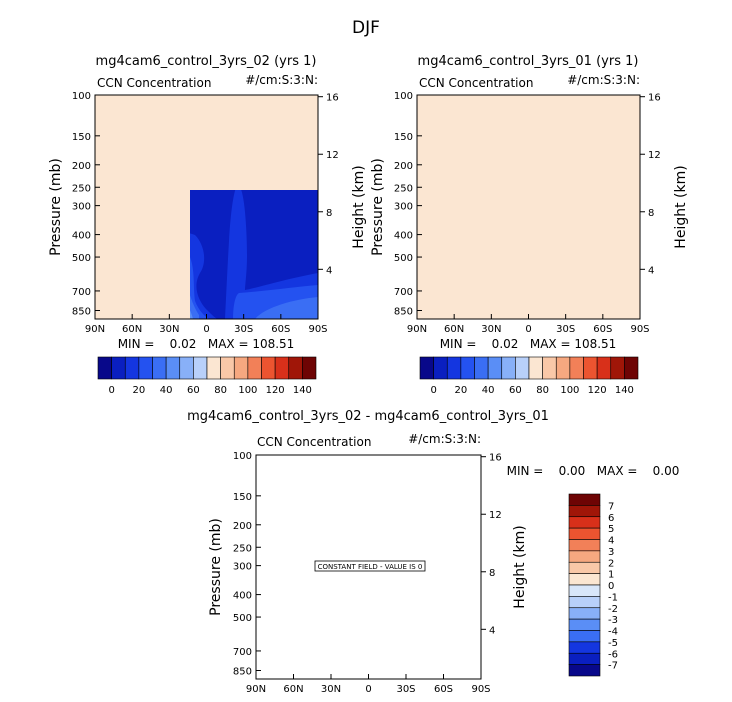  I want to click on panel-b-ylabel: Pressure (mb), so click(378, 207).